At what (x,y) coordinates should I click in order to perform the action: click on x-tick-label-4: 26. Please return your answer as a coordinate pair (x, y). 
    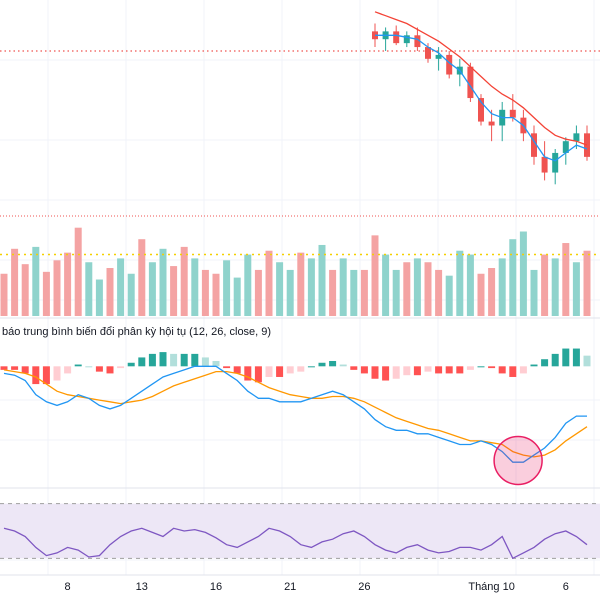
    Looking at the image, I should click on (364, 587).